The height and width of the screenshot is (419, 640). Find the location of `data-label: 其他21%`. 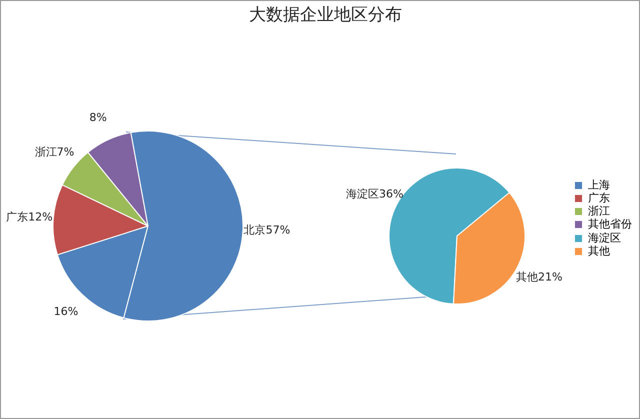

data-label: 其他21% is located at coordinates (539, 277).